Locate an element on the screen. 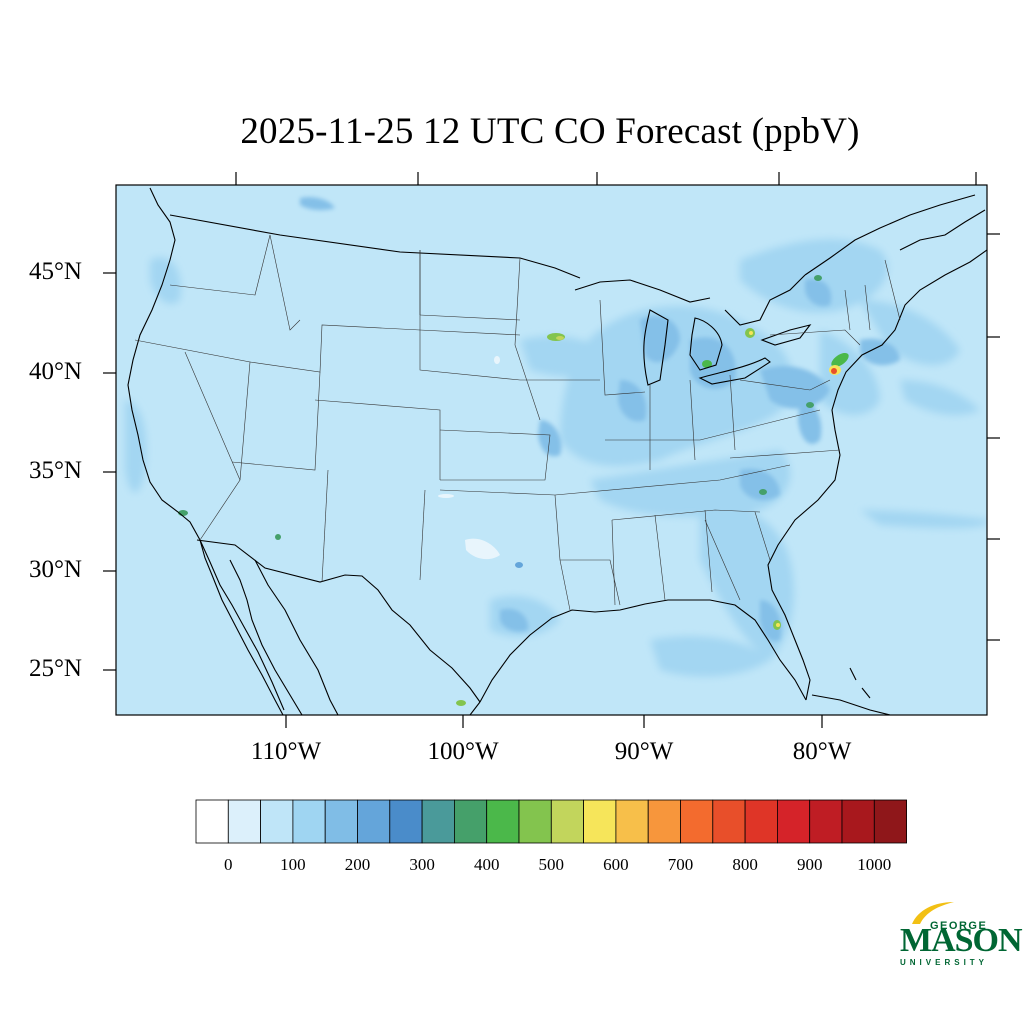  logo-mason: MASON is located at coordinates (961, 940).